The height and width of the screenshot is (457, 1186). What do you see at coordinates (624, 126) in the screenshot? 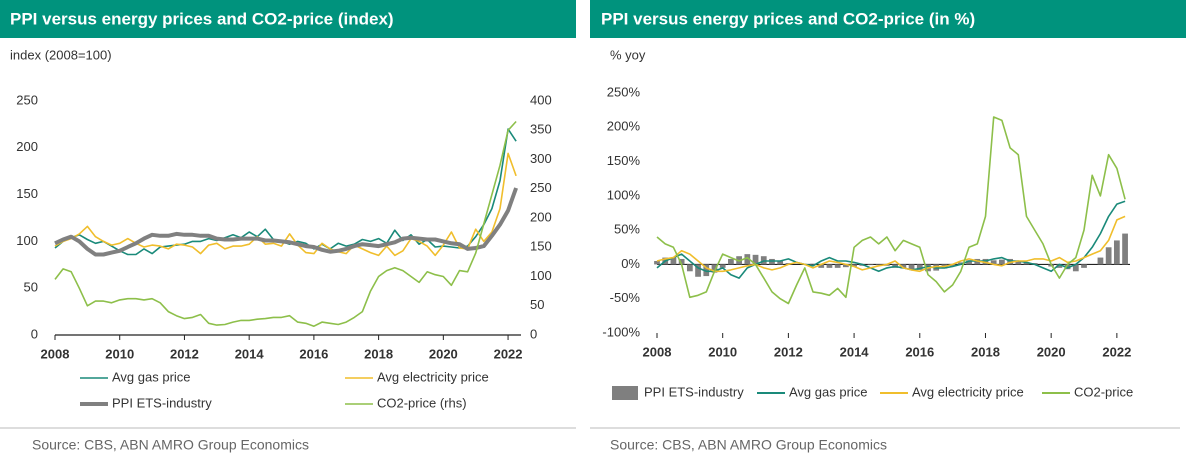
I see `y-tick-label: 200%` at bounding box center [624, 126].